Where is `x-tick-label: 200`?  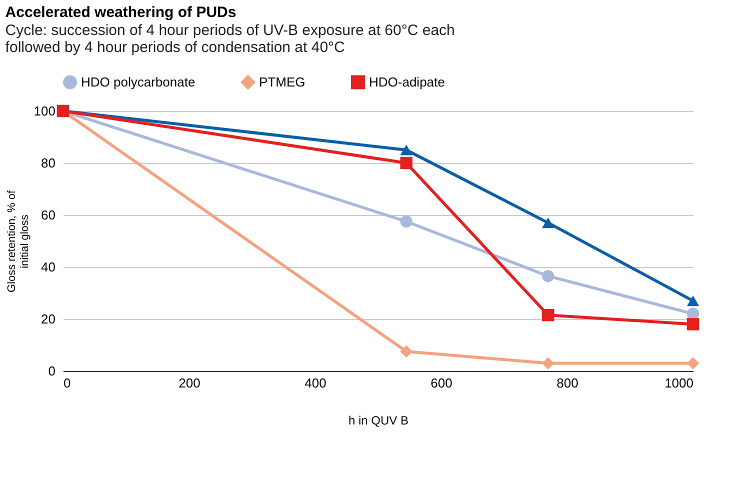
x-tick-label: 200 is located at coordinates (189, 383).